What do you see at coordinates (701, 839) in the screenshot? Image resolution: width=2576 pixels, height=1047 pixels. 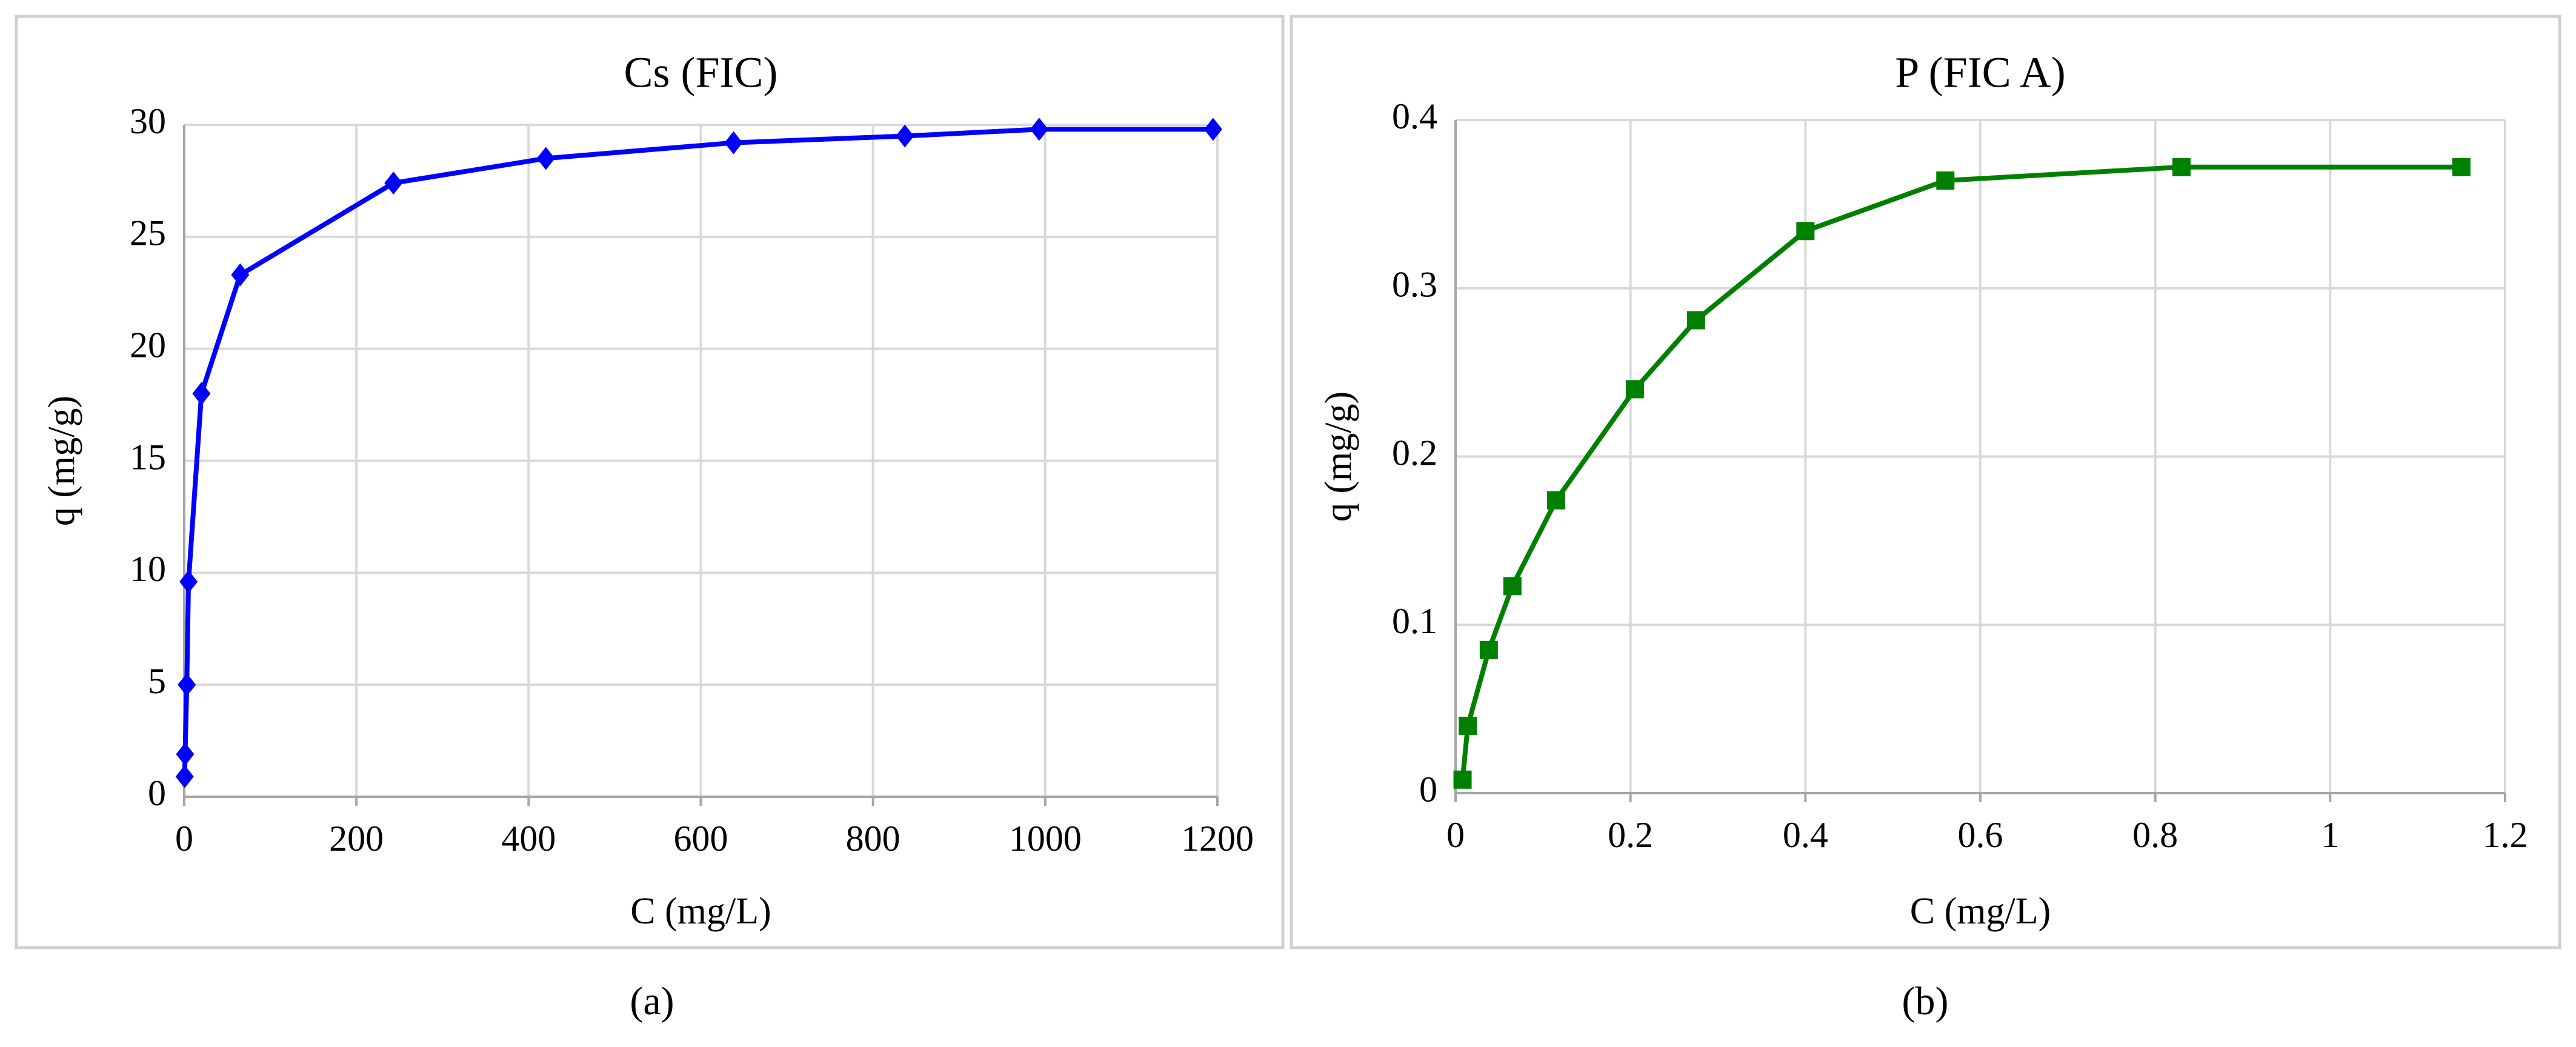 I see `x-tick-label: 600` at bounding box center [701, 839].